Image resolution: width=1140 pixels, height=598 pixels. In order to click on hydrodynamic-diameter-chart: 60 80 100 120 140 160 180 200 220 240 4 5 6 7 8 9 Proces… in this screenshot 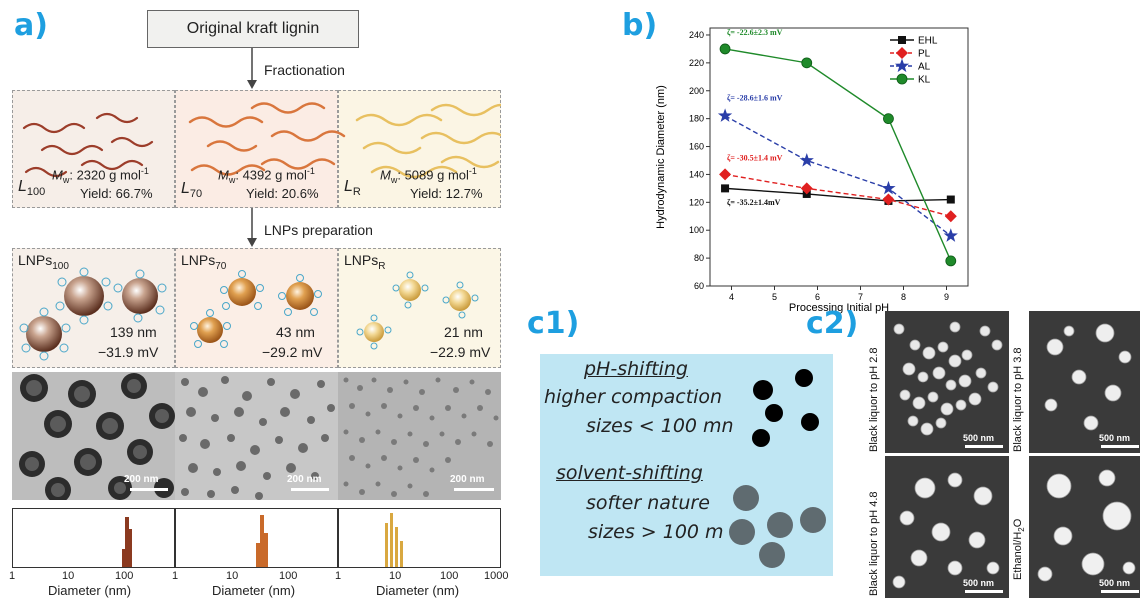, I will do `click(812, 170)`.